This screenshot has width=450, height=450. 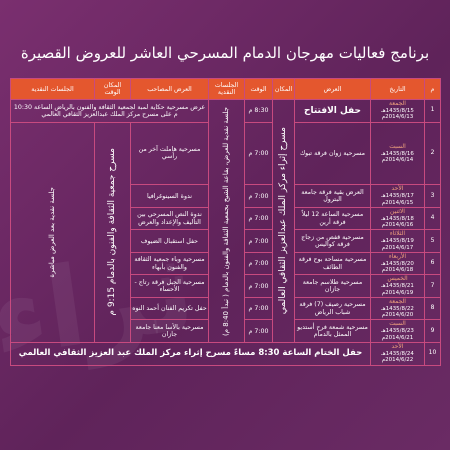 What do you see at coordinates (432, 354) in the screenshot?
I see `row-num: 10` at bounding box center [432, 354].